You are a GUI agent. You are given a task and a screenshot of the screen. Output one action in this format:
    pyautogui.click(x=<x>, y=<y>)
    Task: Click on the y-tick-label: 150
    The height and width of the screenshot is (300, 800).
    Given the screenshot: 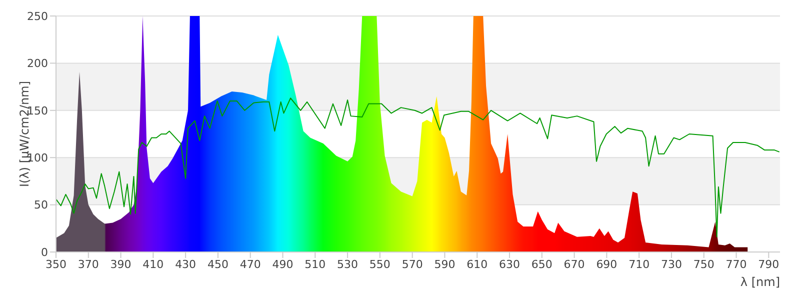 What is the action you would take?
    pyautogui.click(x=37, y=111)
    